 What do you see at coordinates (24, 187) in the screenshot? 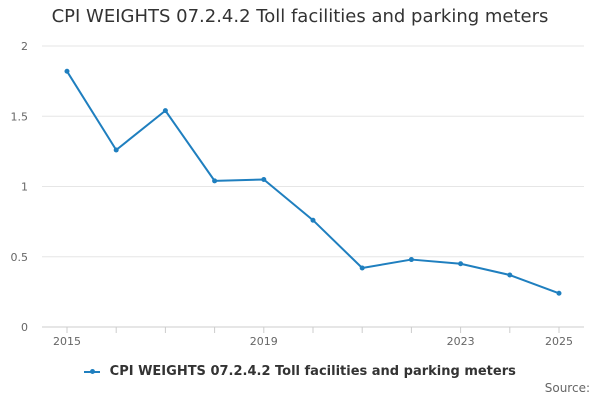
I see `y-tick-label: 1` at bounding box center [24, 187].